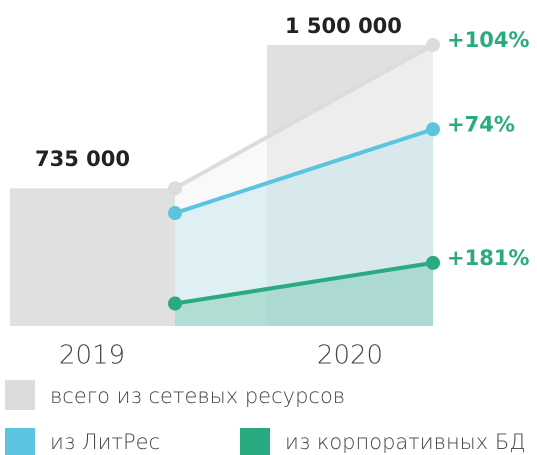 This screenshot has height=455, width=537. I want to click on legend-label: из ЛитРес, so click(105, 442).